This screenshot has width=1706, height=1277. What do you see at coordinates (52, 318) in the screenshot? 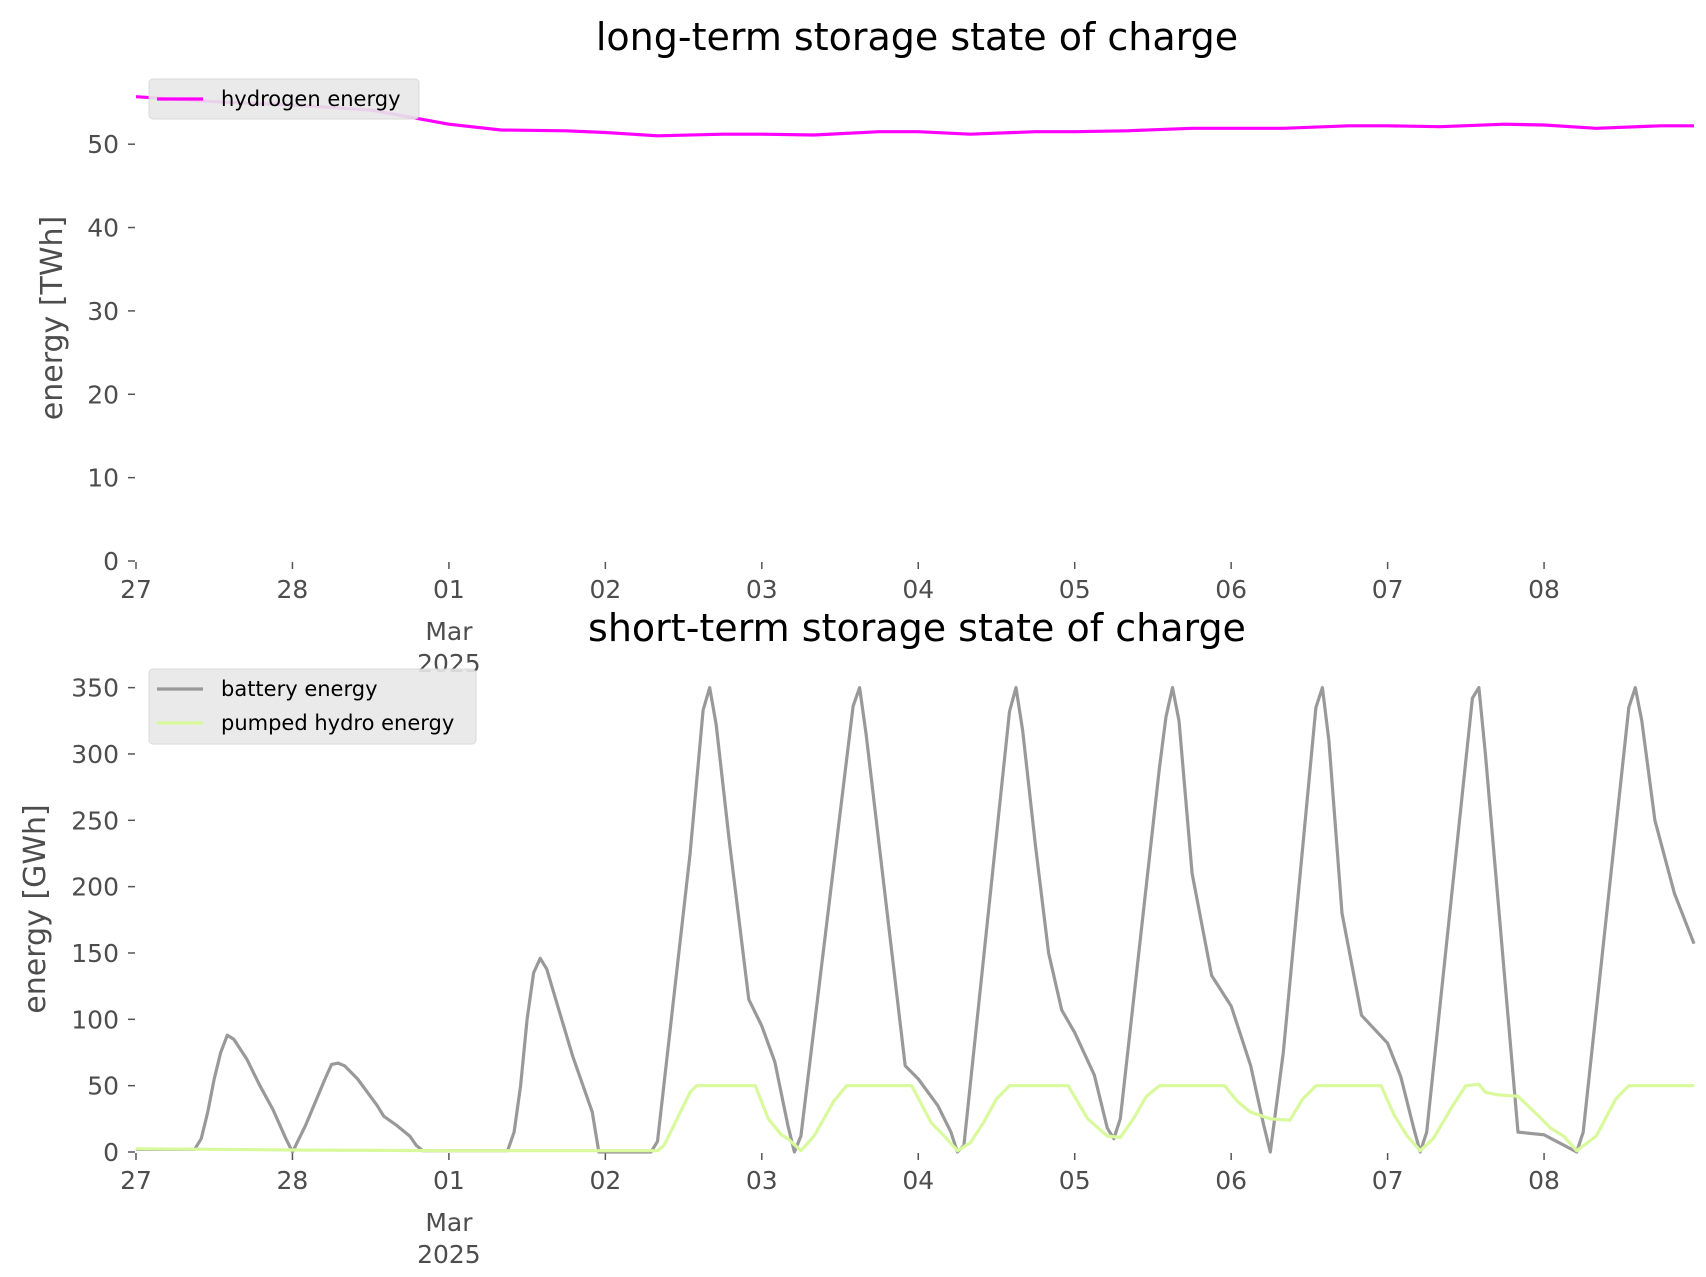
I see `y-axis-label-long-term: energy [TWh]` at bounding box center [52, 318].